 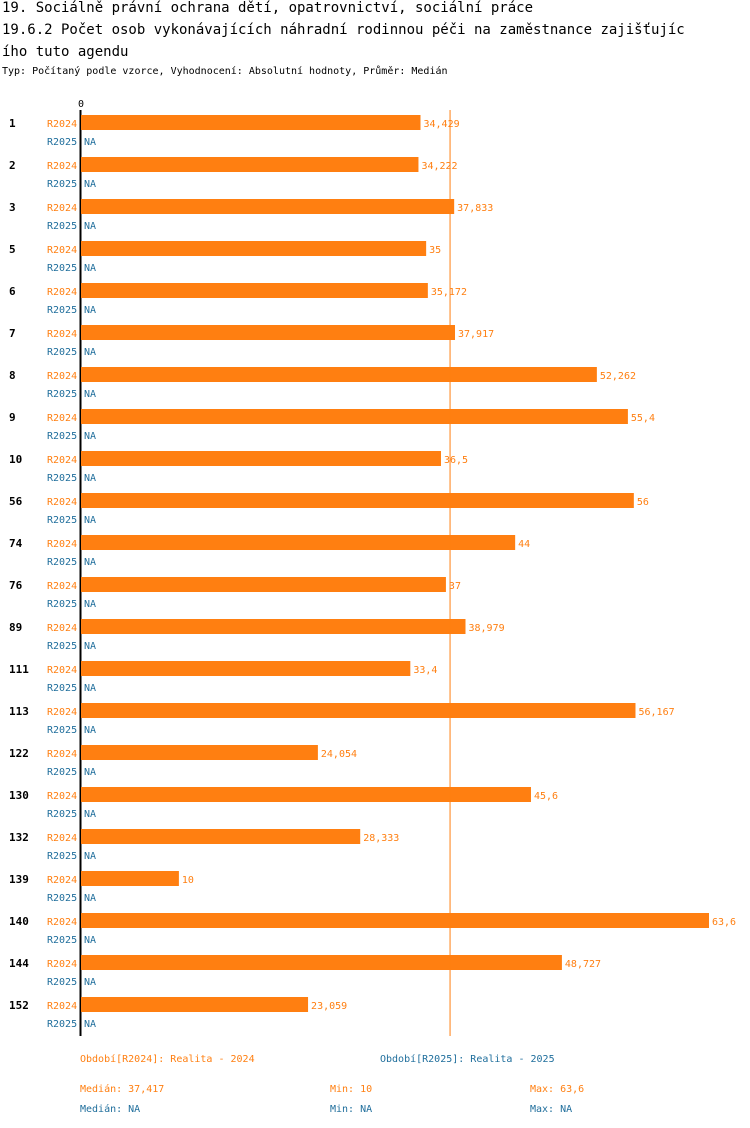 What do you see at coordinates (381, 838) in the screenshot?
I see `data-label-r2024: 28,333` at bounding box center [381, 838].